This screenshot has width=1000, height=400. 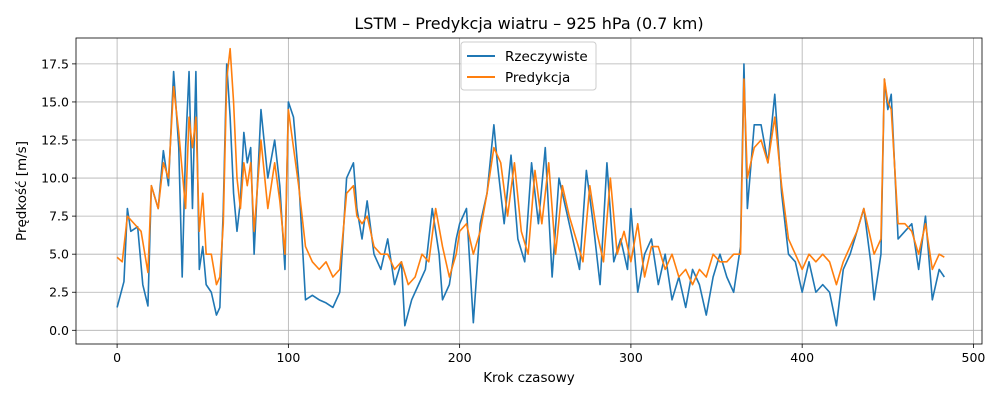 What do you see at coordinates (631, 357) in the screenshot?
I see `x-tick-label: 300` at bounding box center [631, 357].